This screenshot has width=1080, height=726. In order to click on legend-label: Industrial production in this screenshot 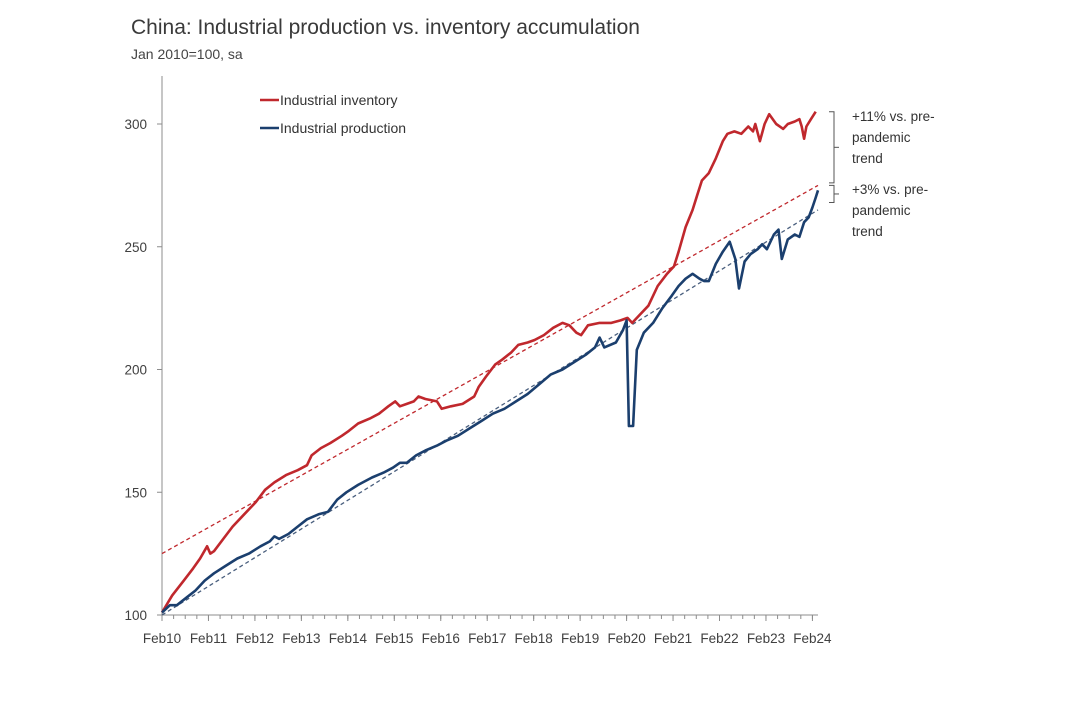, I will do `click(343, 128)`.